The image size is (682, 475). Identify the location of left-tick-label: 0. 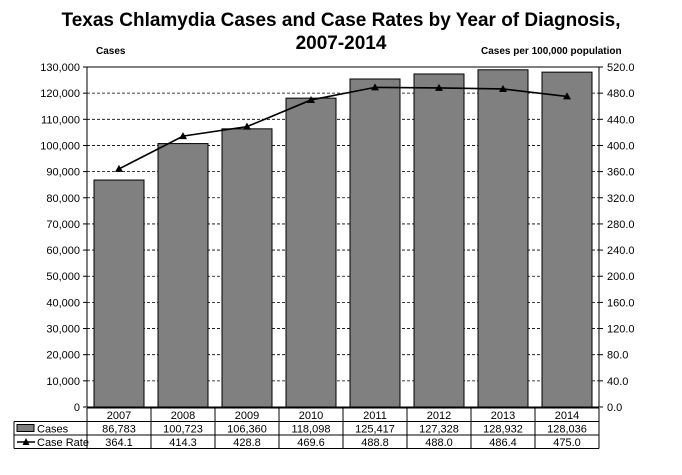
(77, 408).